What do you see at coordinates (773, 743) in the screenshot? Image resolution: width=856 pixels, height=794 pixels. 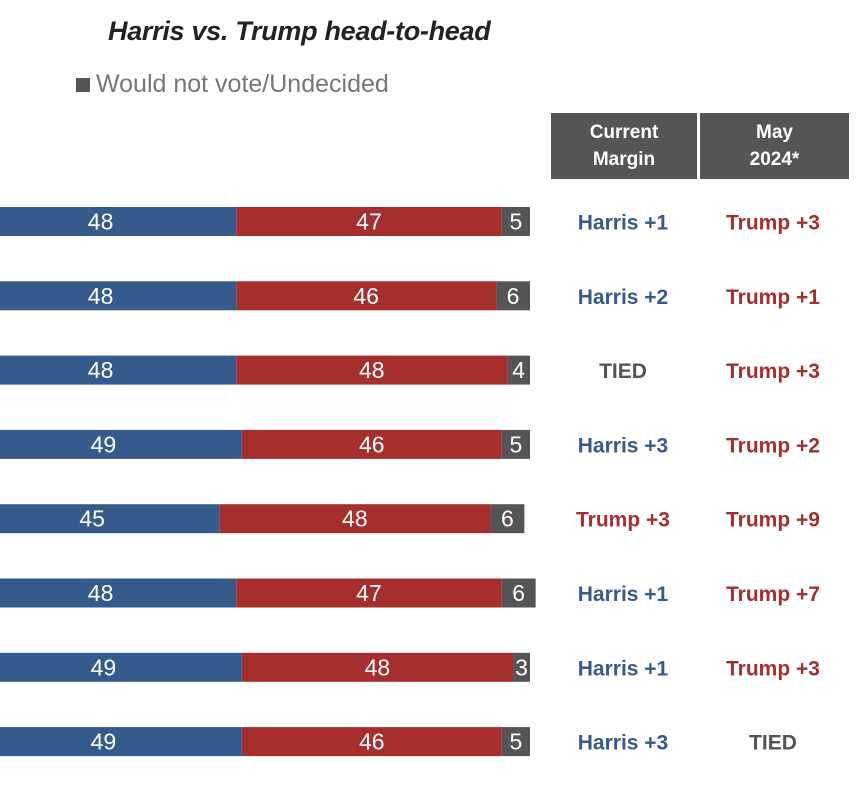 I see `may-2024-margin-label: TIED` at bounding box center [773, 743].